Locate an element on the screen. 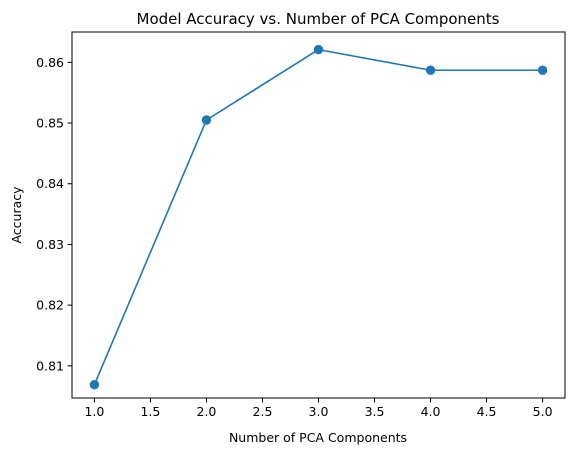 The image size is (576, 455). y-tick-label: 0.81 is located at coordinates (50, 365).